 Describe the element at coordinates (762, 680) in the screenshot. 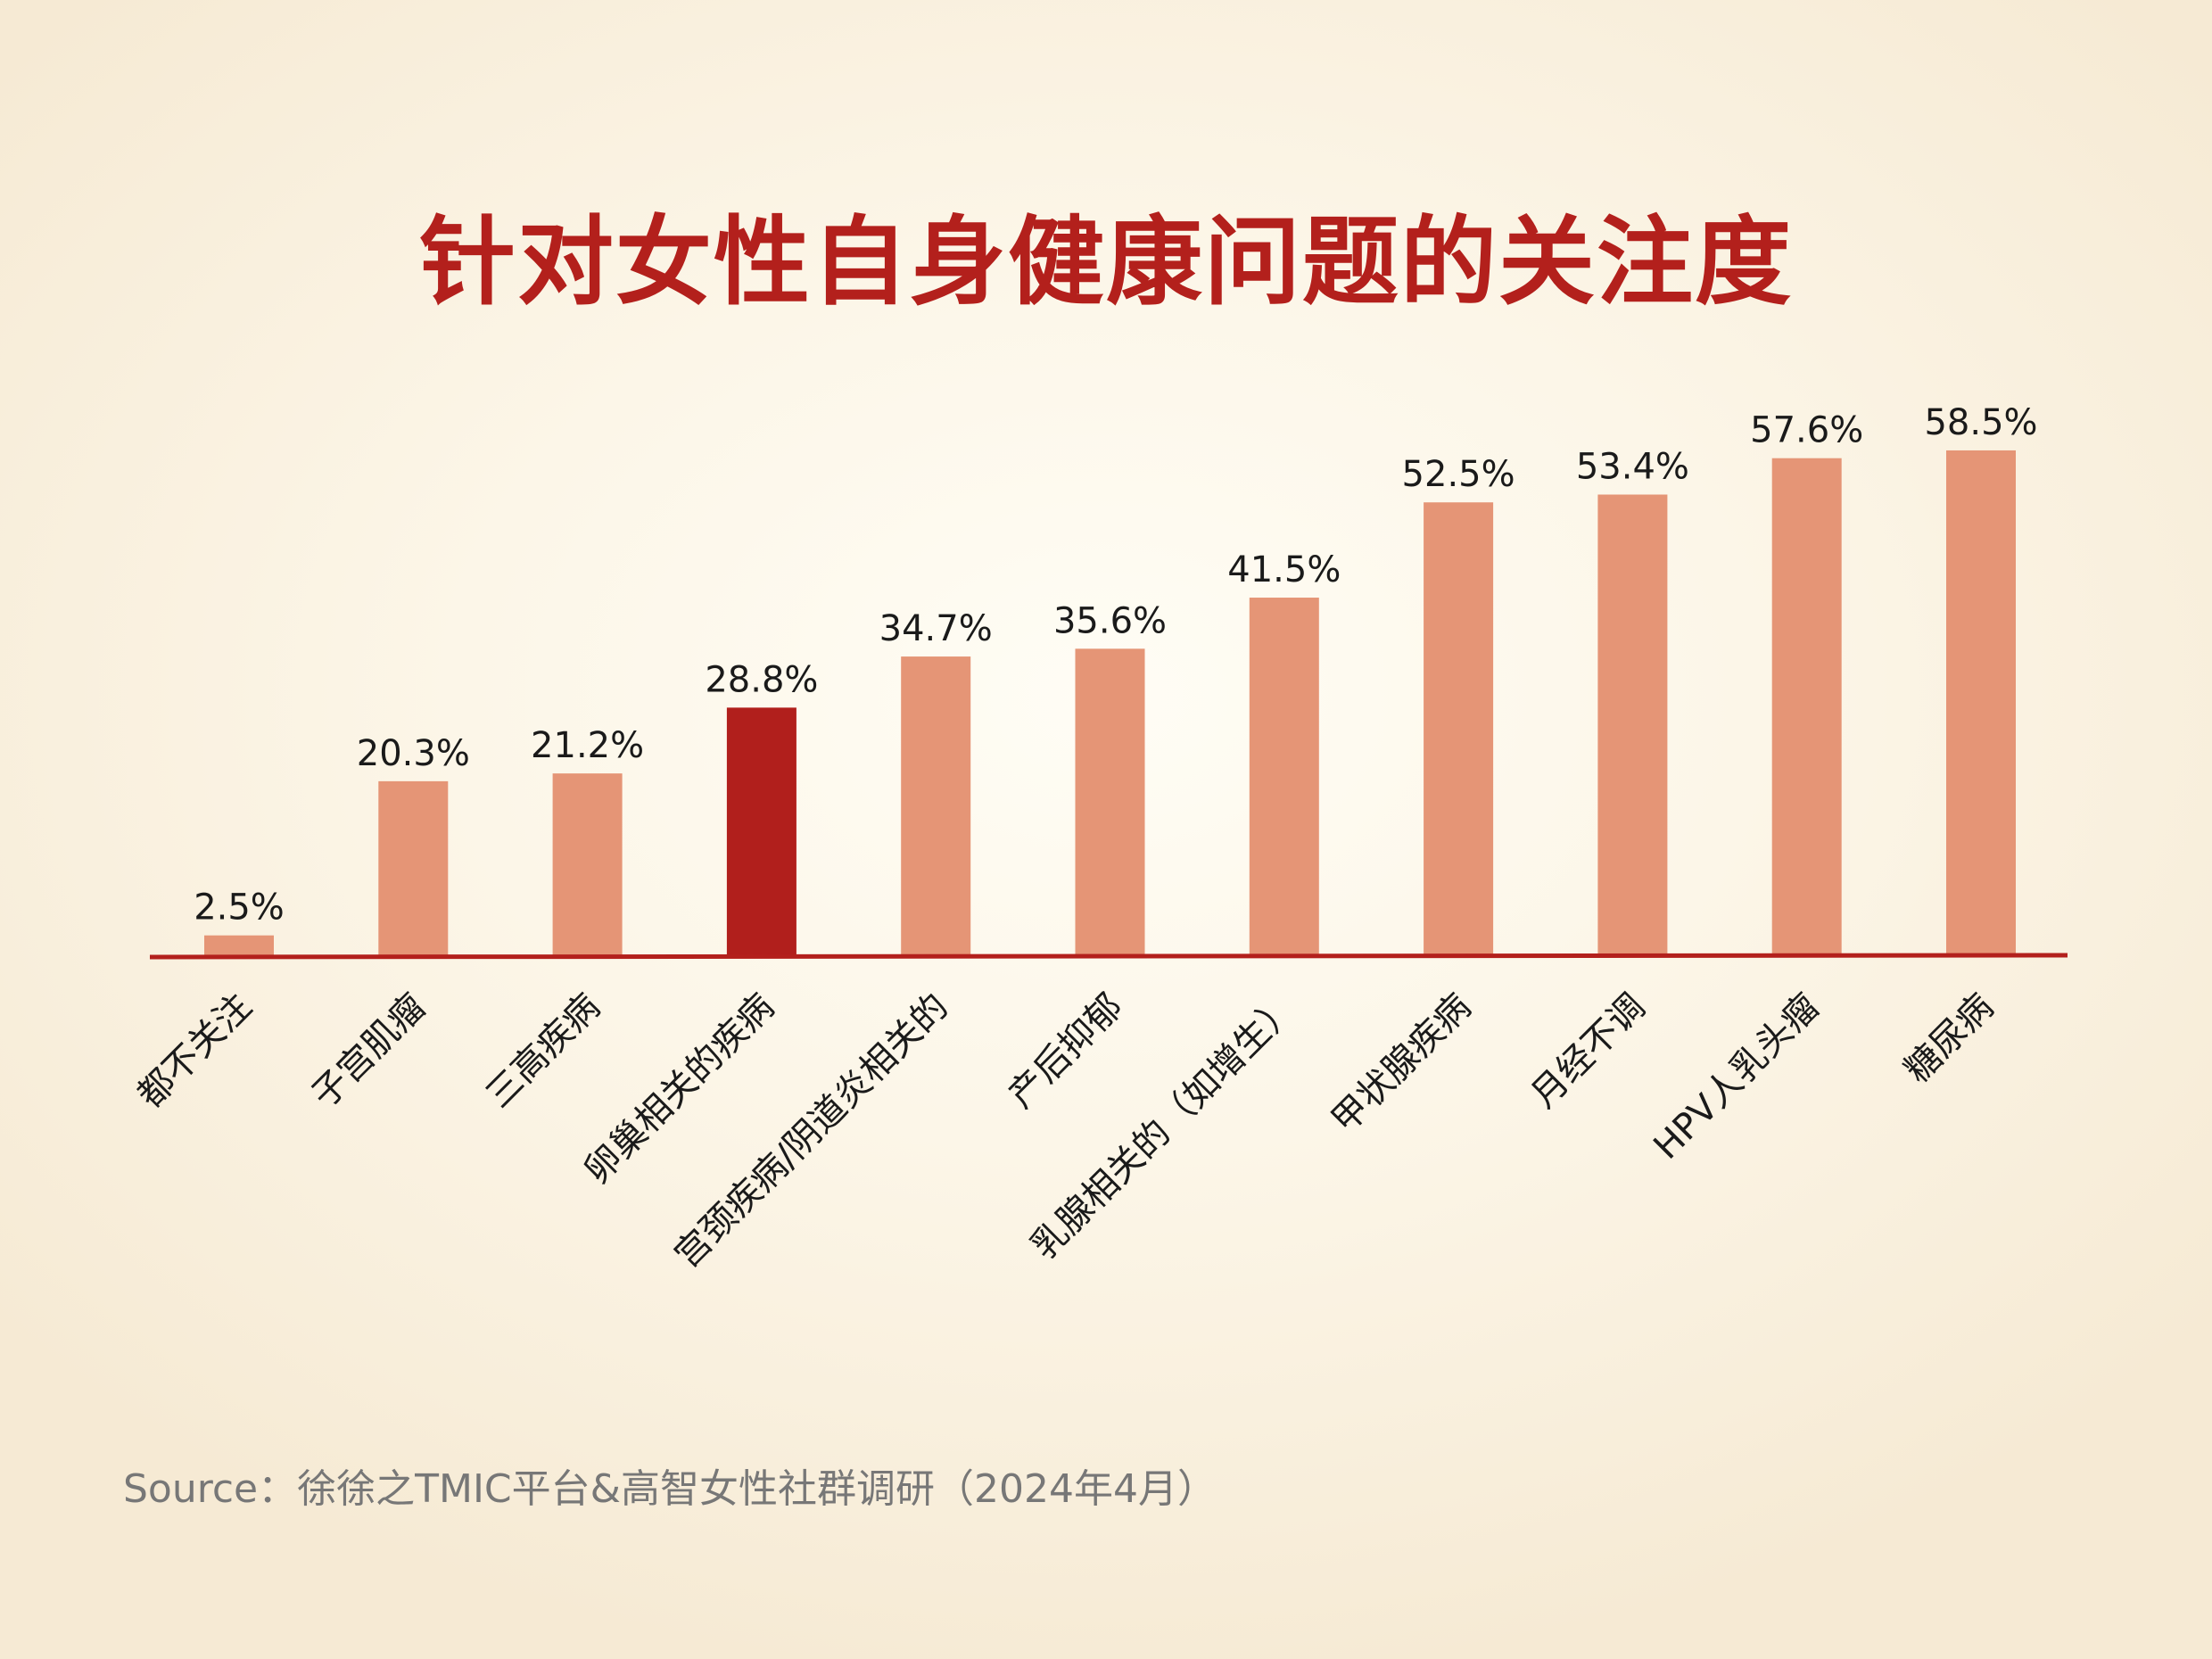

I see `value-label-3: 28.8%` at that location.